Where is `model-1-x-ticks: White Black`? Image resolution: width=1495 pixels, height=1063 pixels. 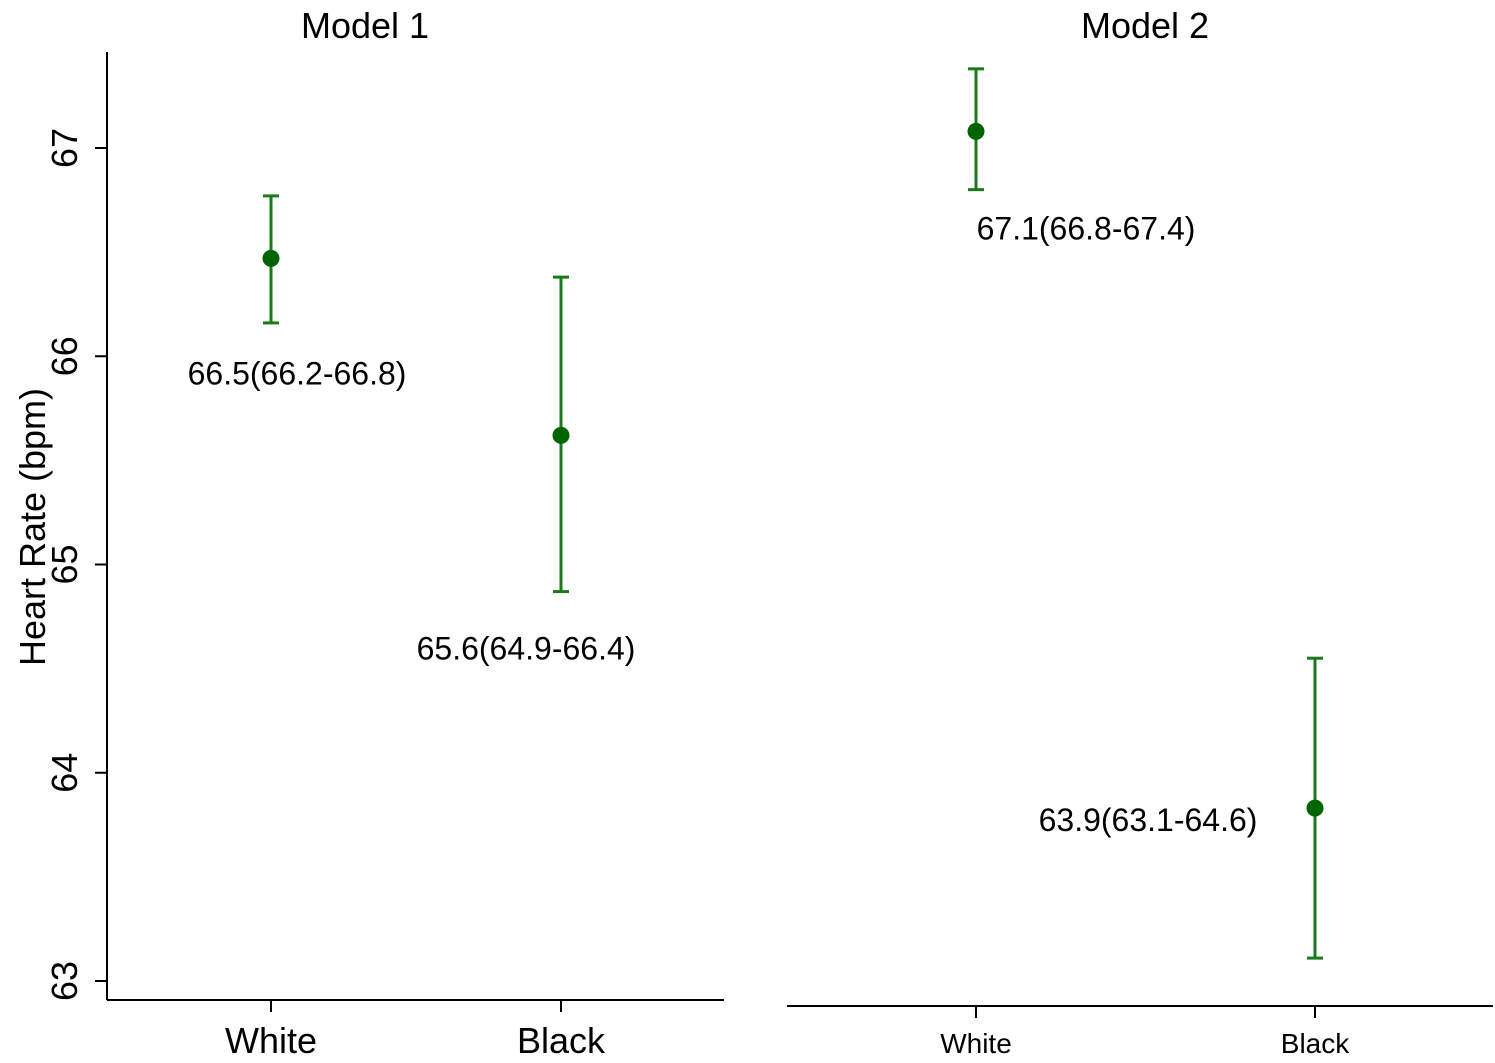
model-1-x-ticks: White Black is located at coordinates (415, 1030).